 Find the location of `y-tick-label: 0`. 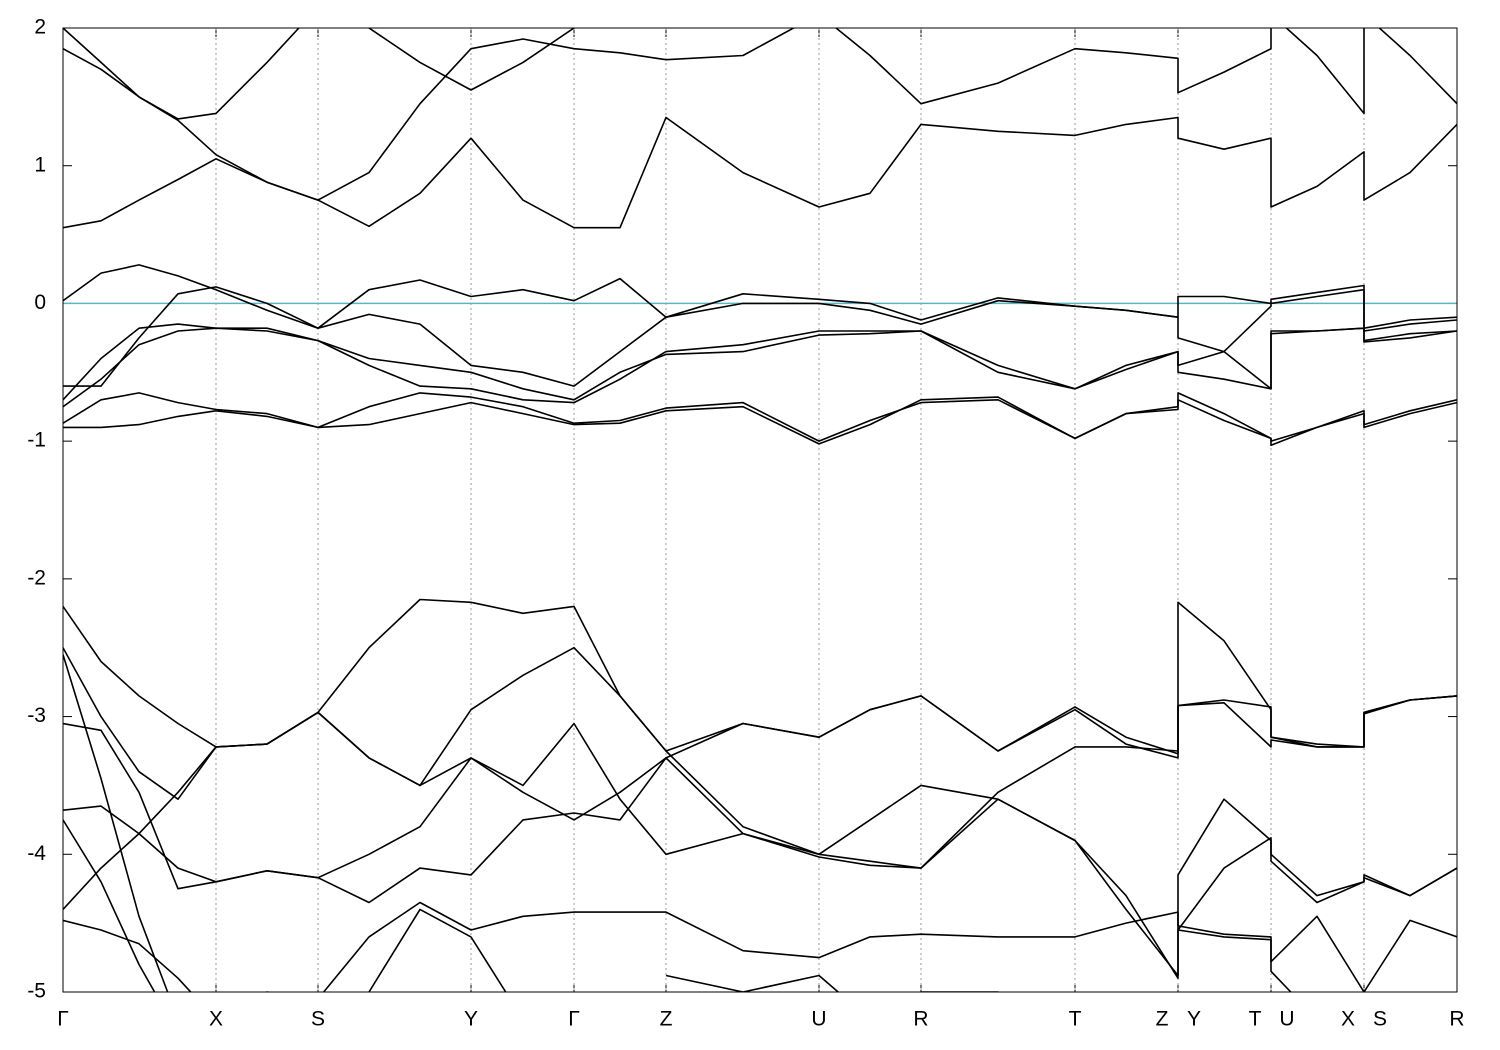

y-tick-label: 0 is located at coordinates (40, 302).